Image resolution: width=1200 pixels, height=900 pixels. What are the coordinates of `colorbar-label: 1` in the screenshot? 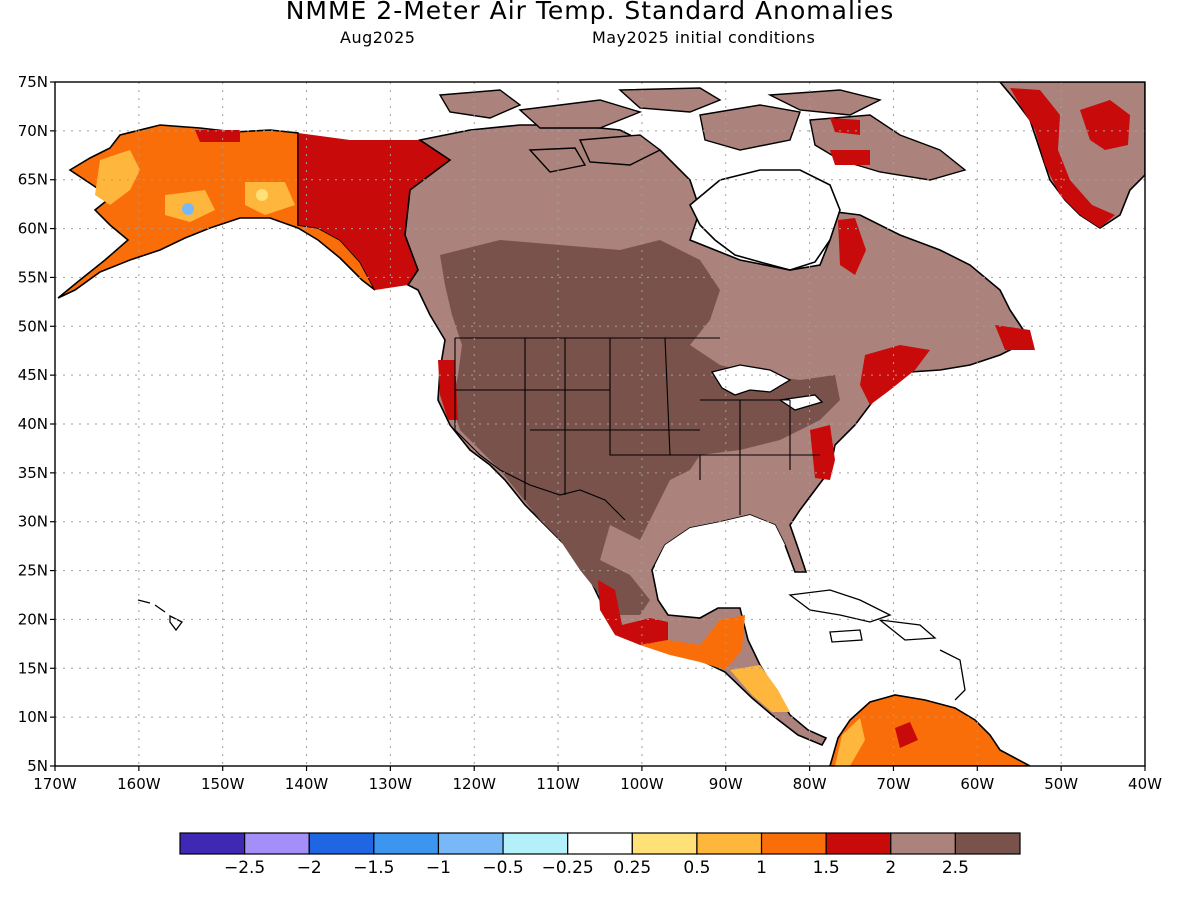 It's located at (761, 868).